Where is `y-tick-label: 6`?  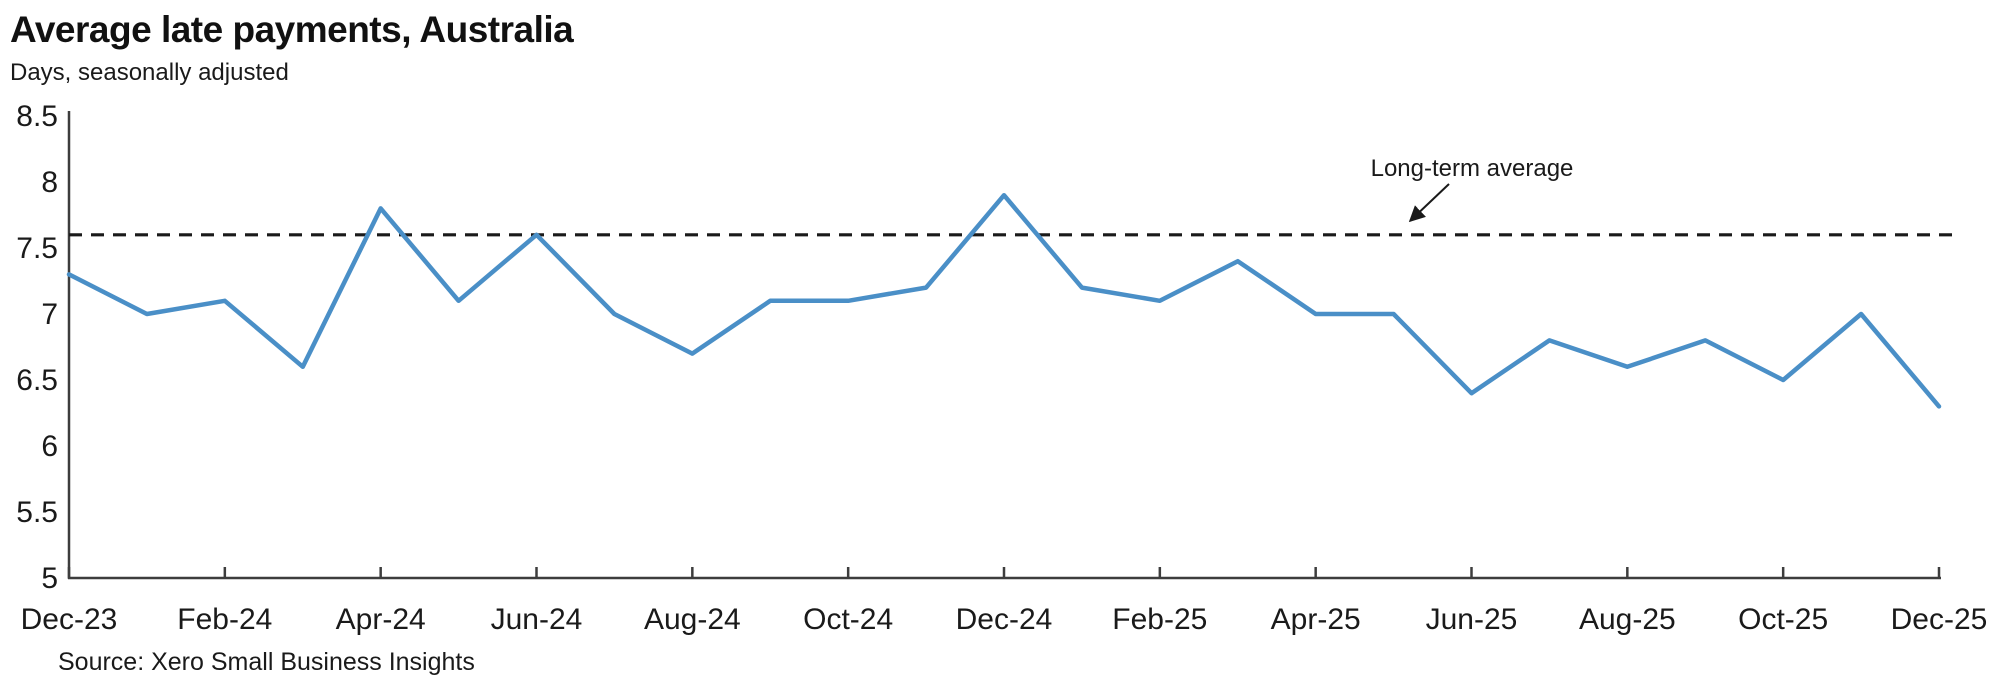
y-tick-label: 6 is located at coordinates (49, 446).